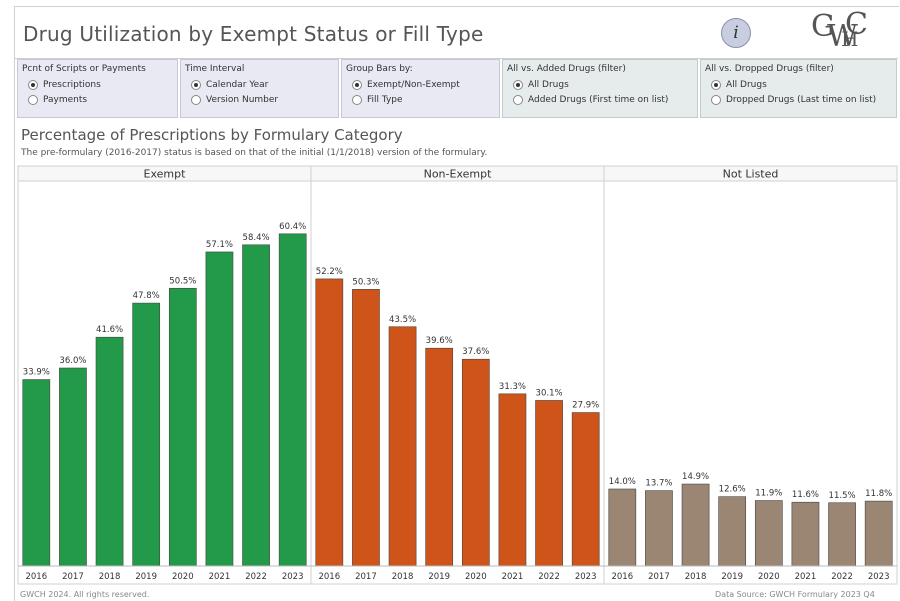 The height and width of the screenshot is (601, 900). I want to click on filter-title: Pcnt of Scripts or Payments, so click(84, 69).